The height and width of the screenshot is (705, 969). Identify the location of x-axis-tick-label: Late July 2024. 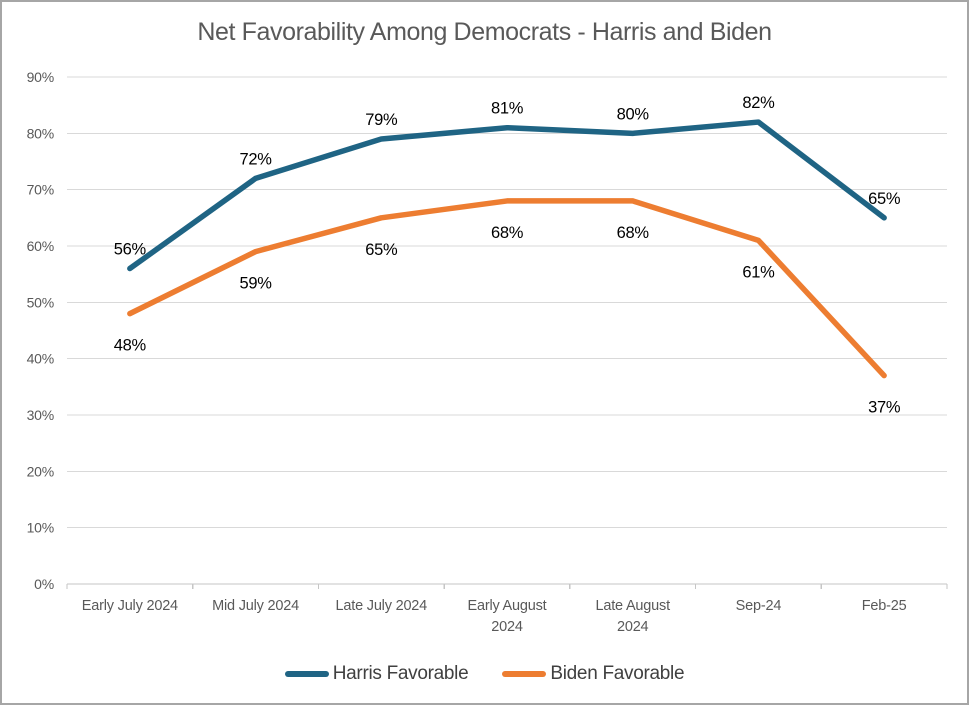
(382, 606).